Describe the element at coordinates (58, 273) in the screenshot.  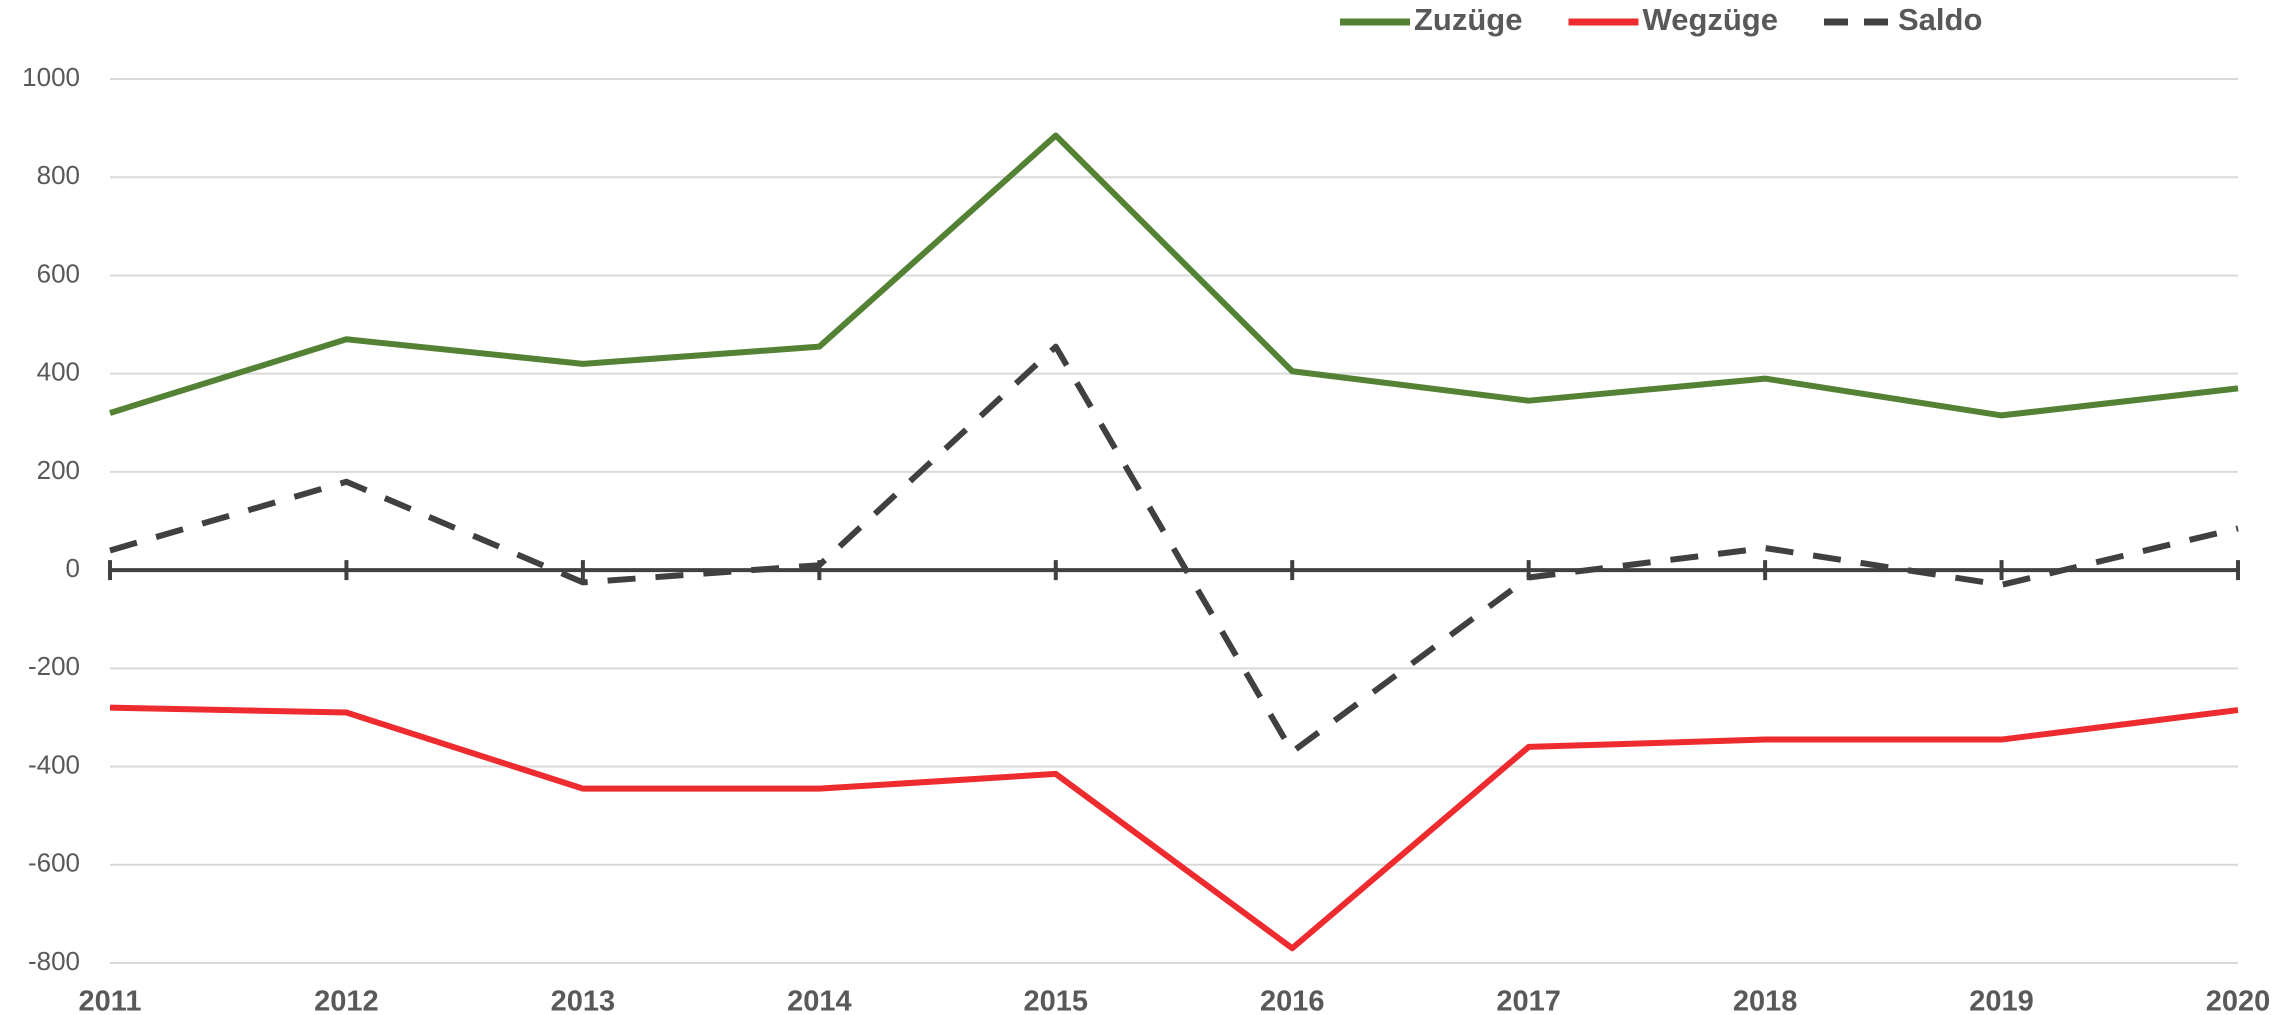
I see `y-tick-label: 600` at that location.